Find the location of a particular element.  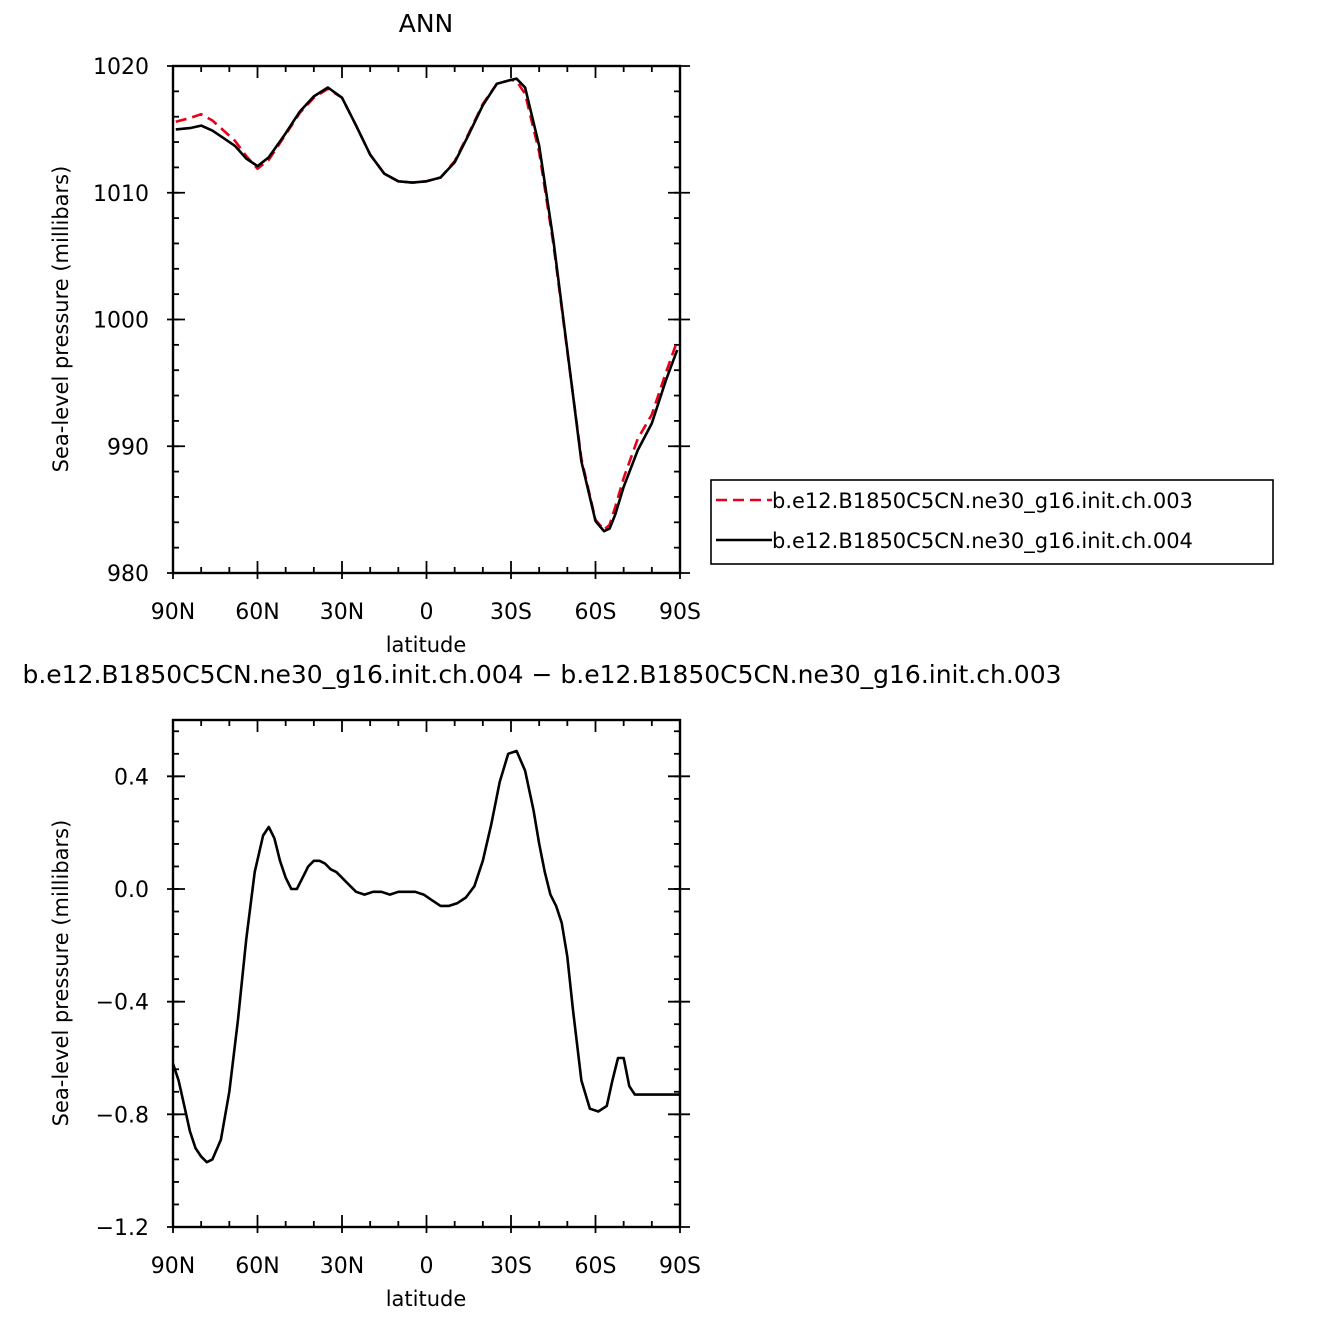

top-series-lines is located at coordinates (427, 305).